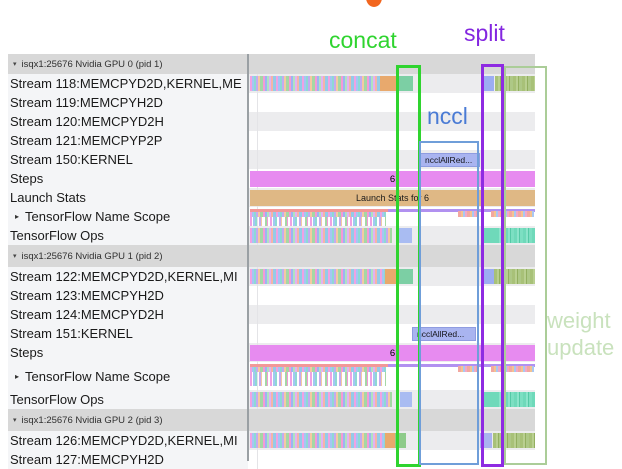  What do you see at coordinates (57, 235) in the screenshot?
I see `track-label-text: TensorFlow Ops` at bounding box center [57, 235].